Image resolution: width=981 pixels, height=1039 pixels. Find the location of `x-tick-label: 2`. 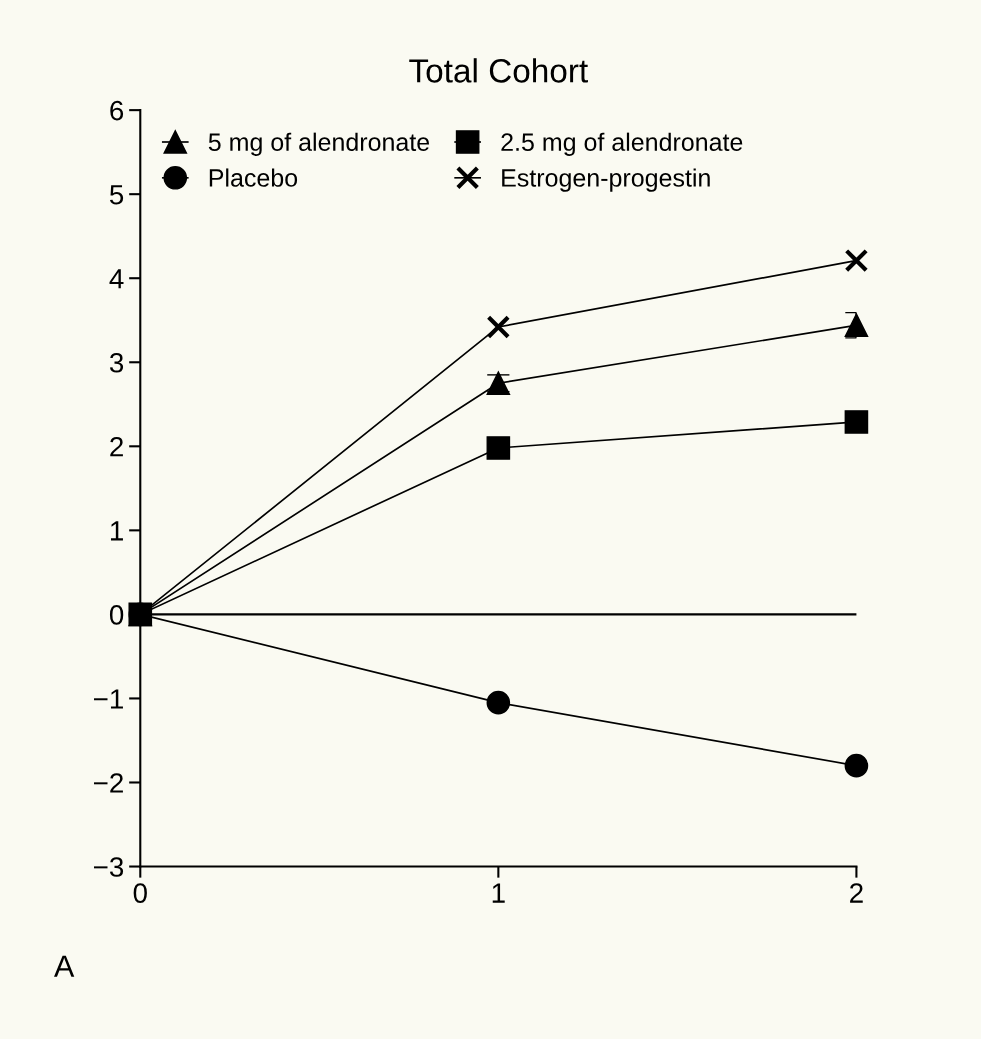

x-tick-label: 2 is located at coordinates (856, 893).